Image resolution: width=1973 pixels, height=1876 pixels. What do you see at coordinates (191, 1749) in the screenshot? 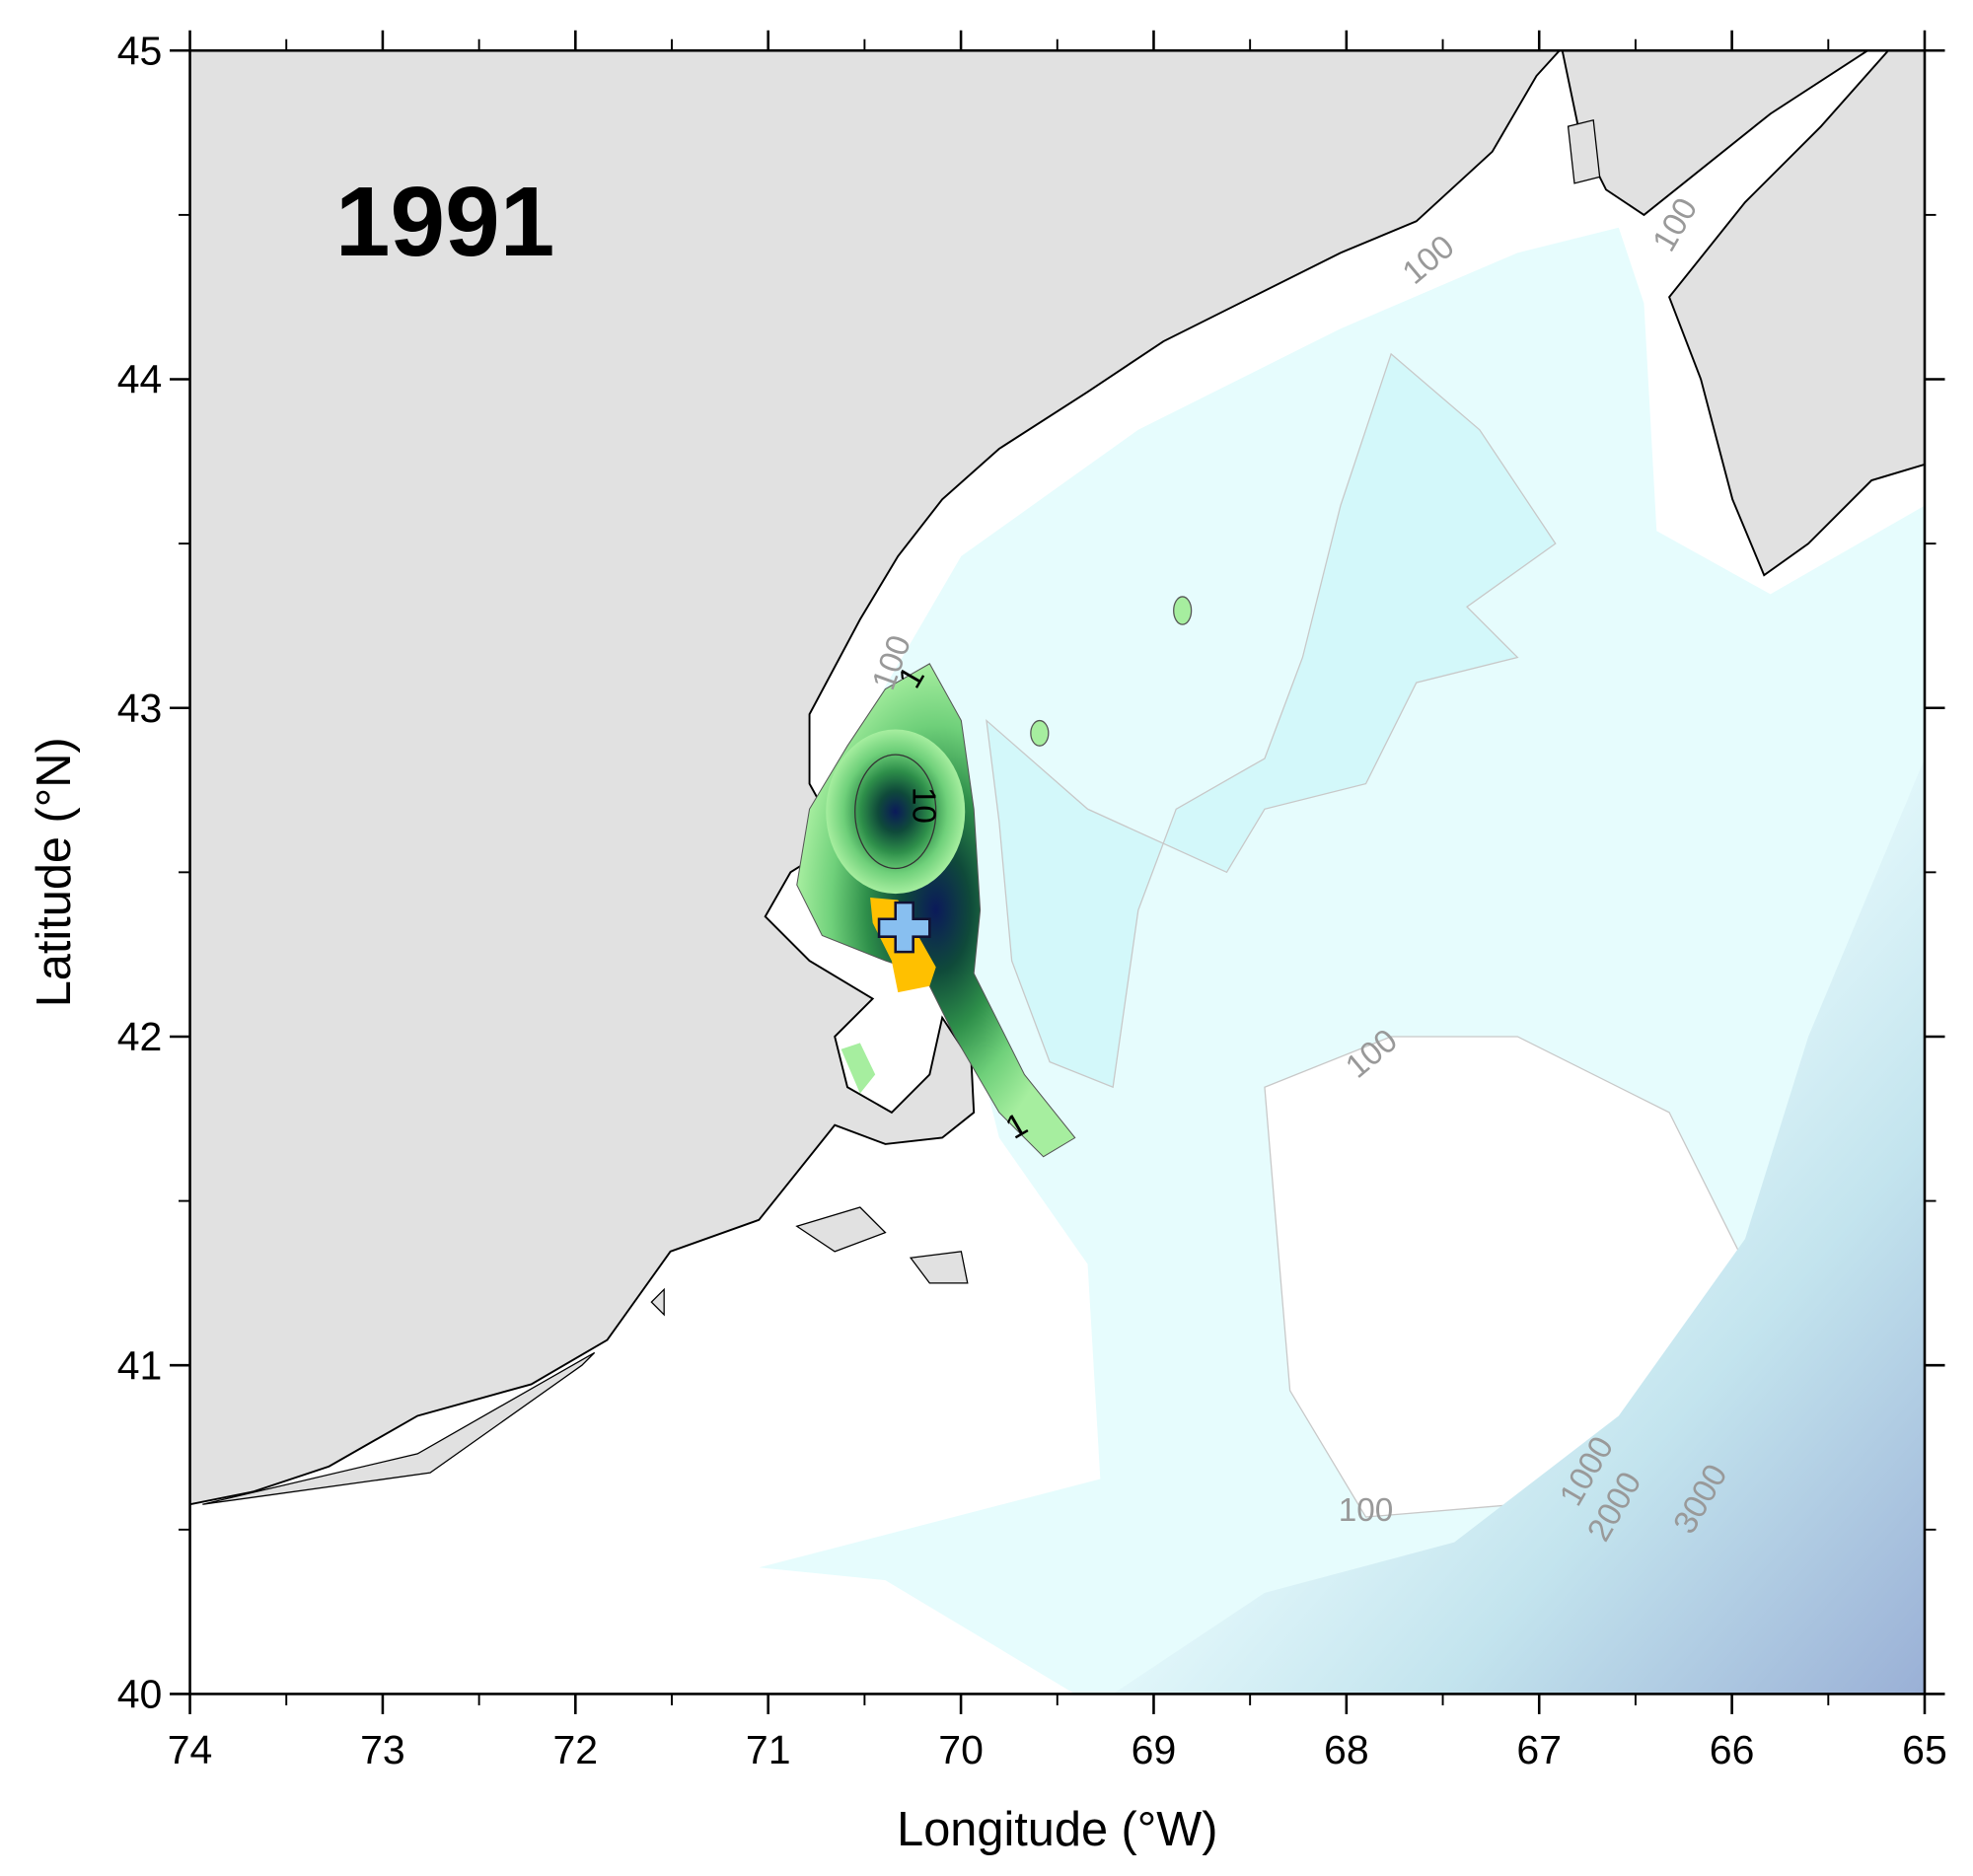
I see `x-tick-label: 74` at bounding box center [191, 1749].